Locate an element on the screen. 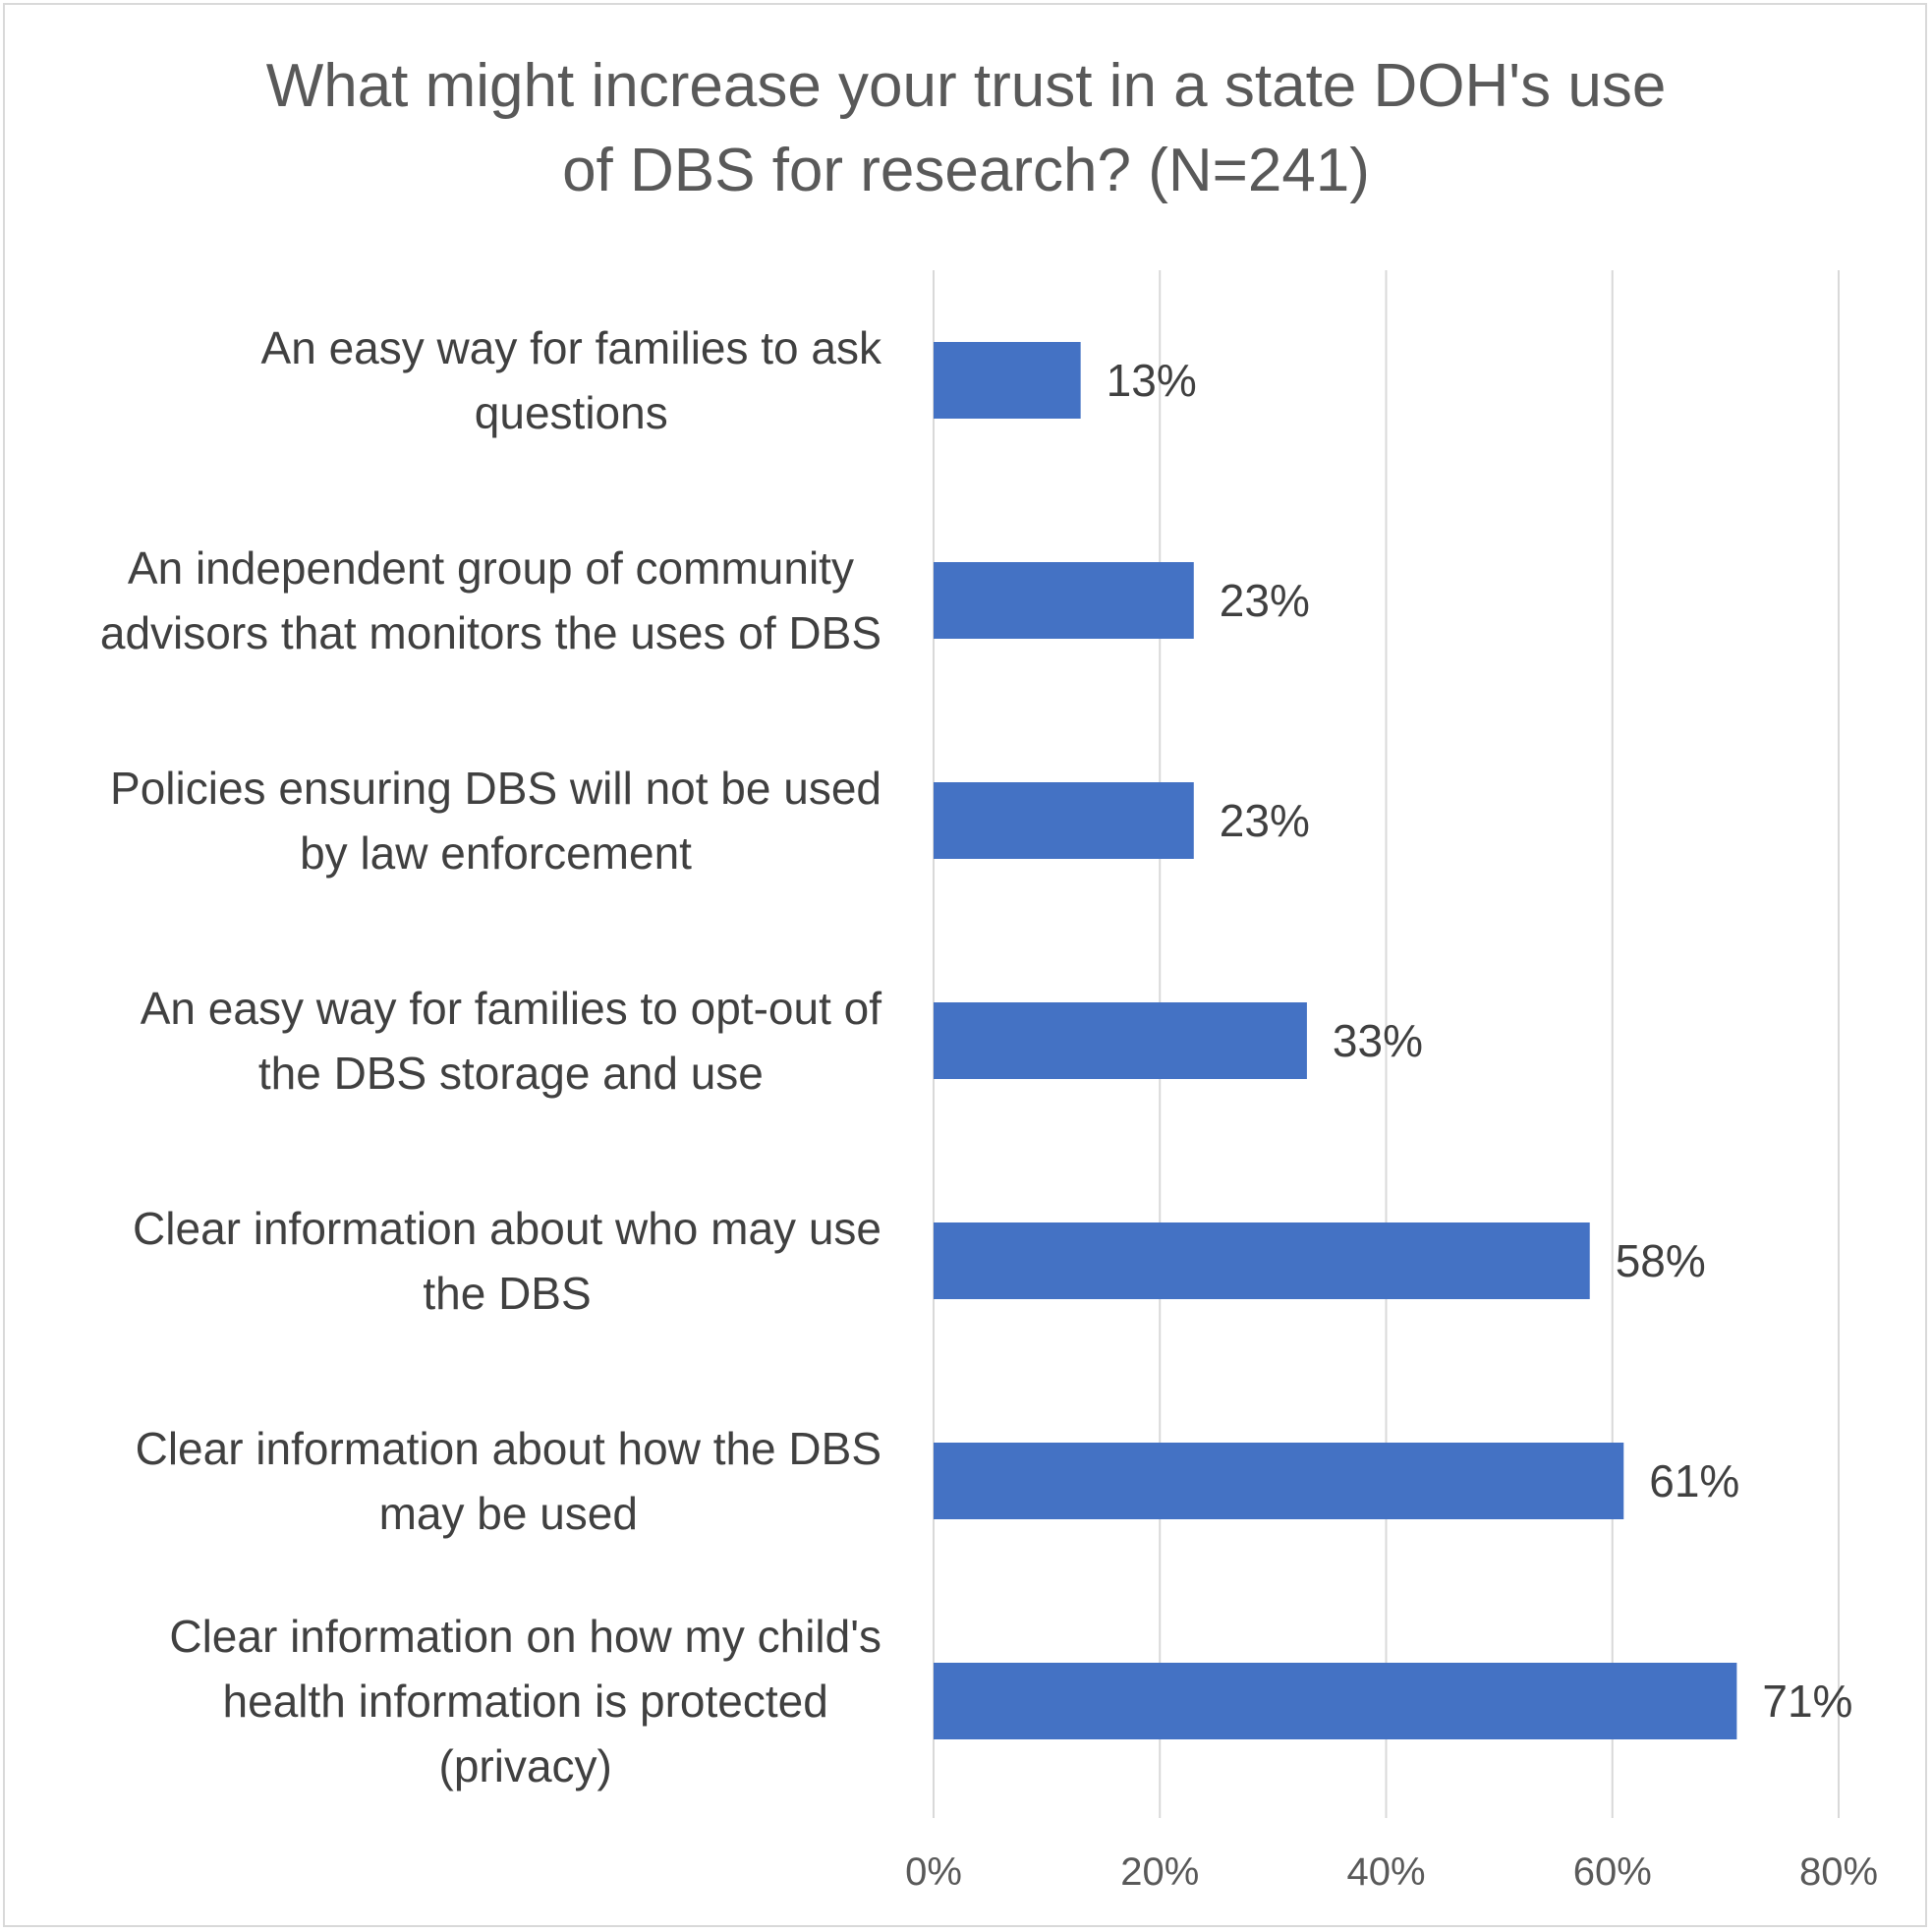 The image size is (1932, 1932). x-tick-label: 0% is located at coordinates (934, 1872).